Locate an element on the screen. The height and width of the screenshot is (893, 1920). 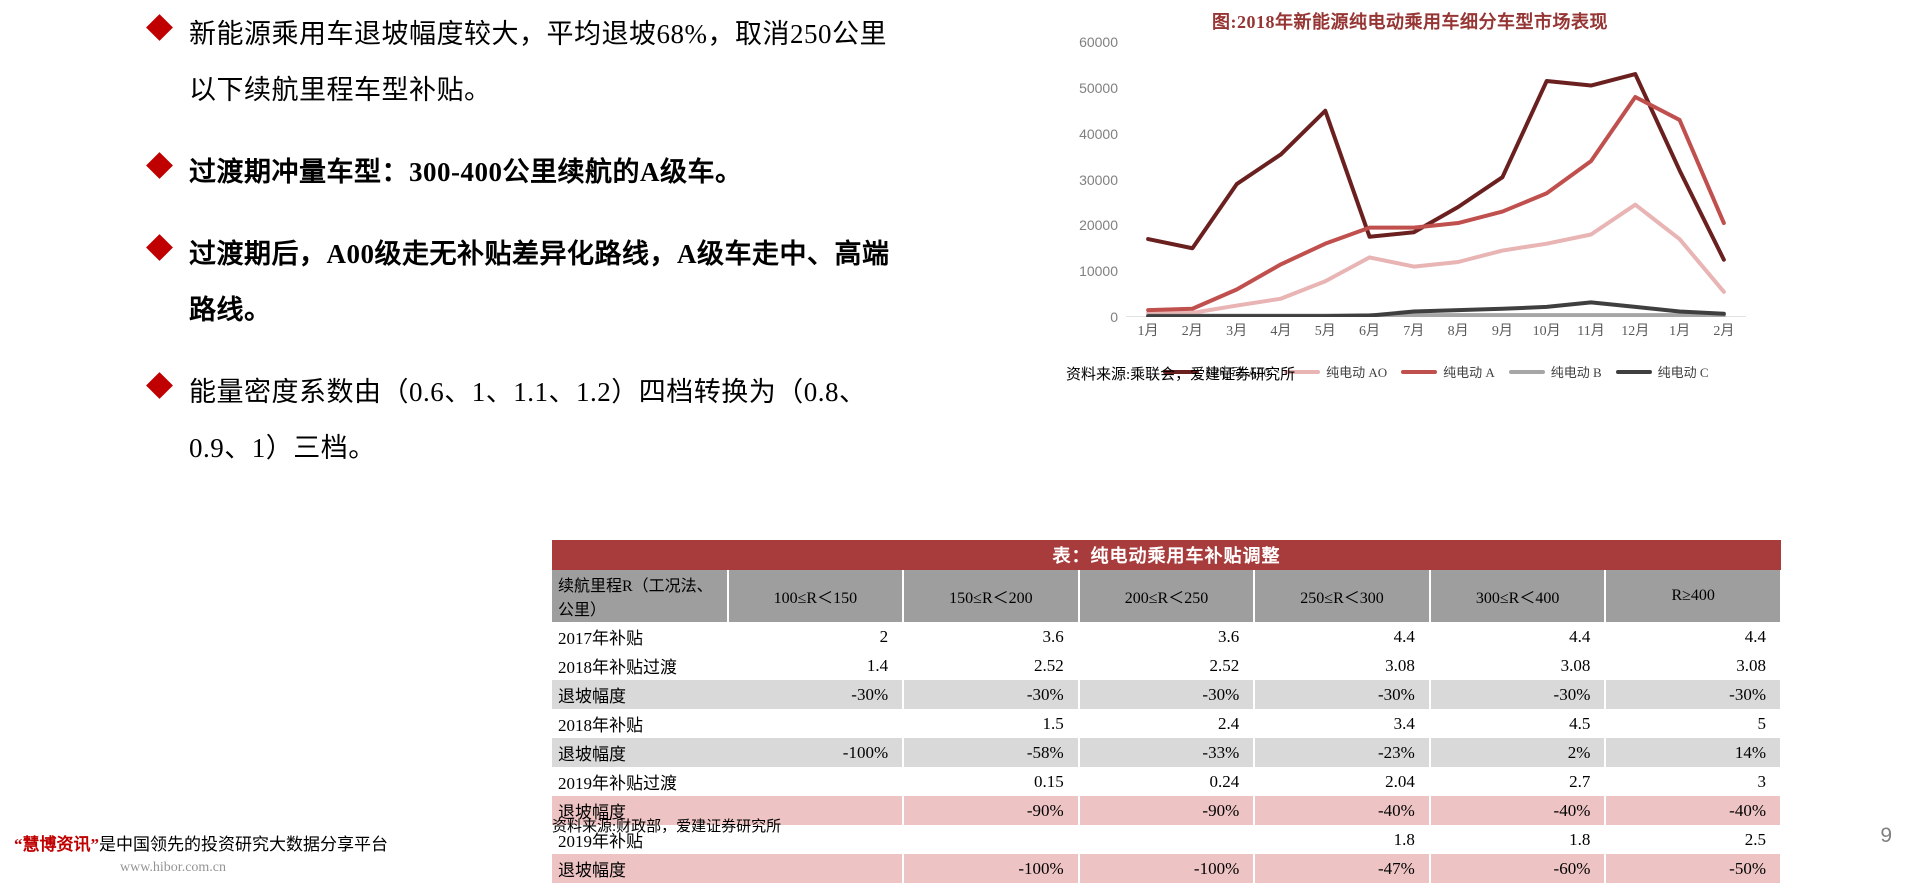
footer-brand-name: “慧博资讯” is located at coordinates (56, 844).